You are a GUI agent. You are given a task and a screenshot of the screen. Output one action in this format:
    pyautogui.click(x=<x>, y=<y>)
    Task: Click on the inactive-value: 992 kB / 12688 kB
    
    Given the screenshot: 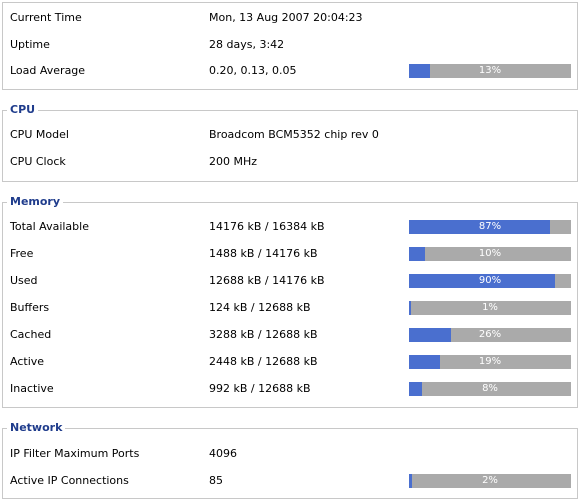 What is the action you would take?
    pyautogui.click(x=260, y=388)
    